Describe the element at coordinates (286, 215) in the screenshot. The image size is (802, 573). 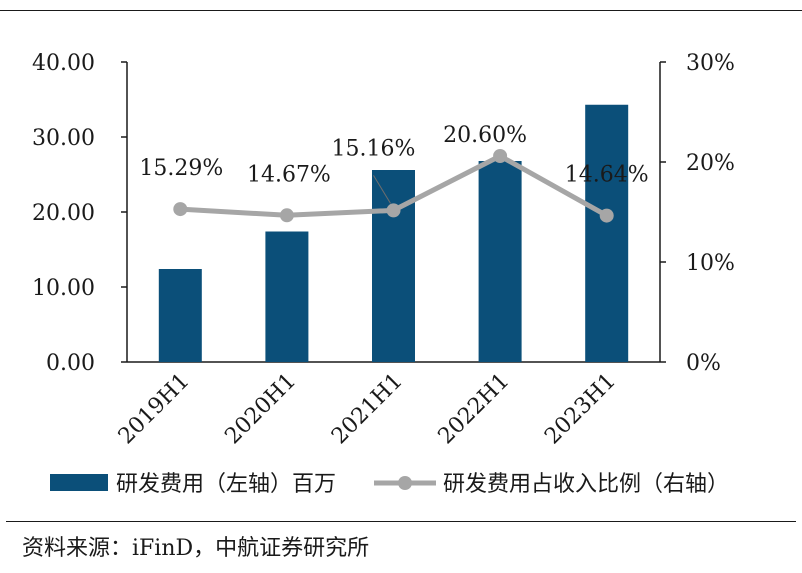
I see `ratio-point-2020H1` at that location.